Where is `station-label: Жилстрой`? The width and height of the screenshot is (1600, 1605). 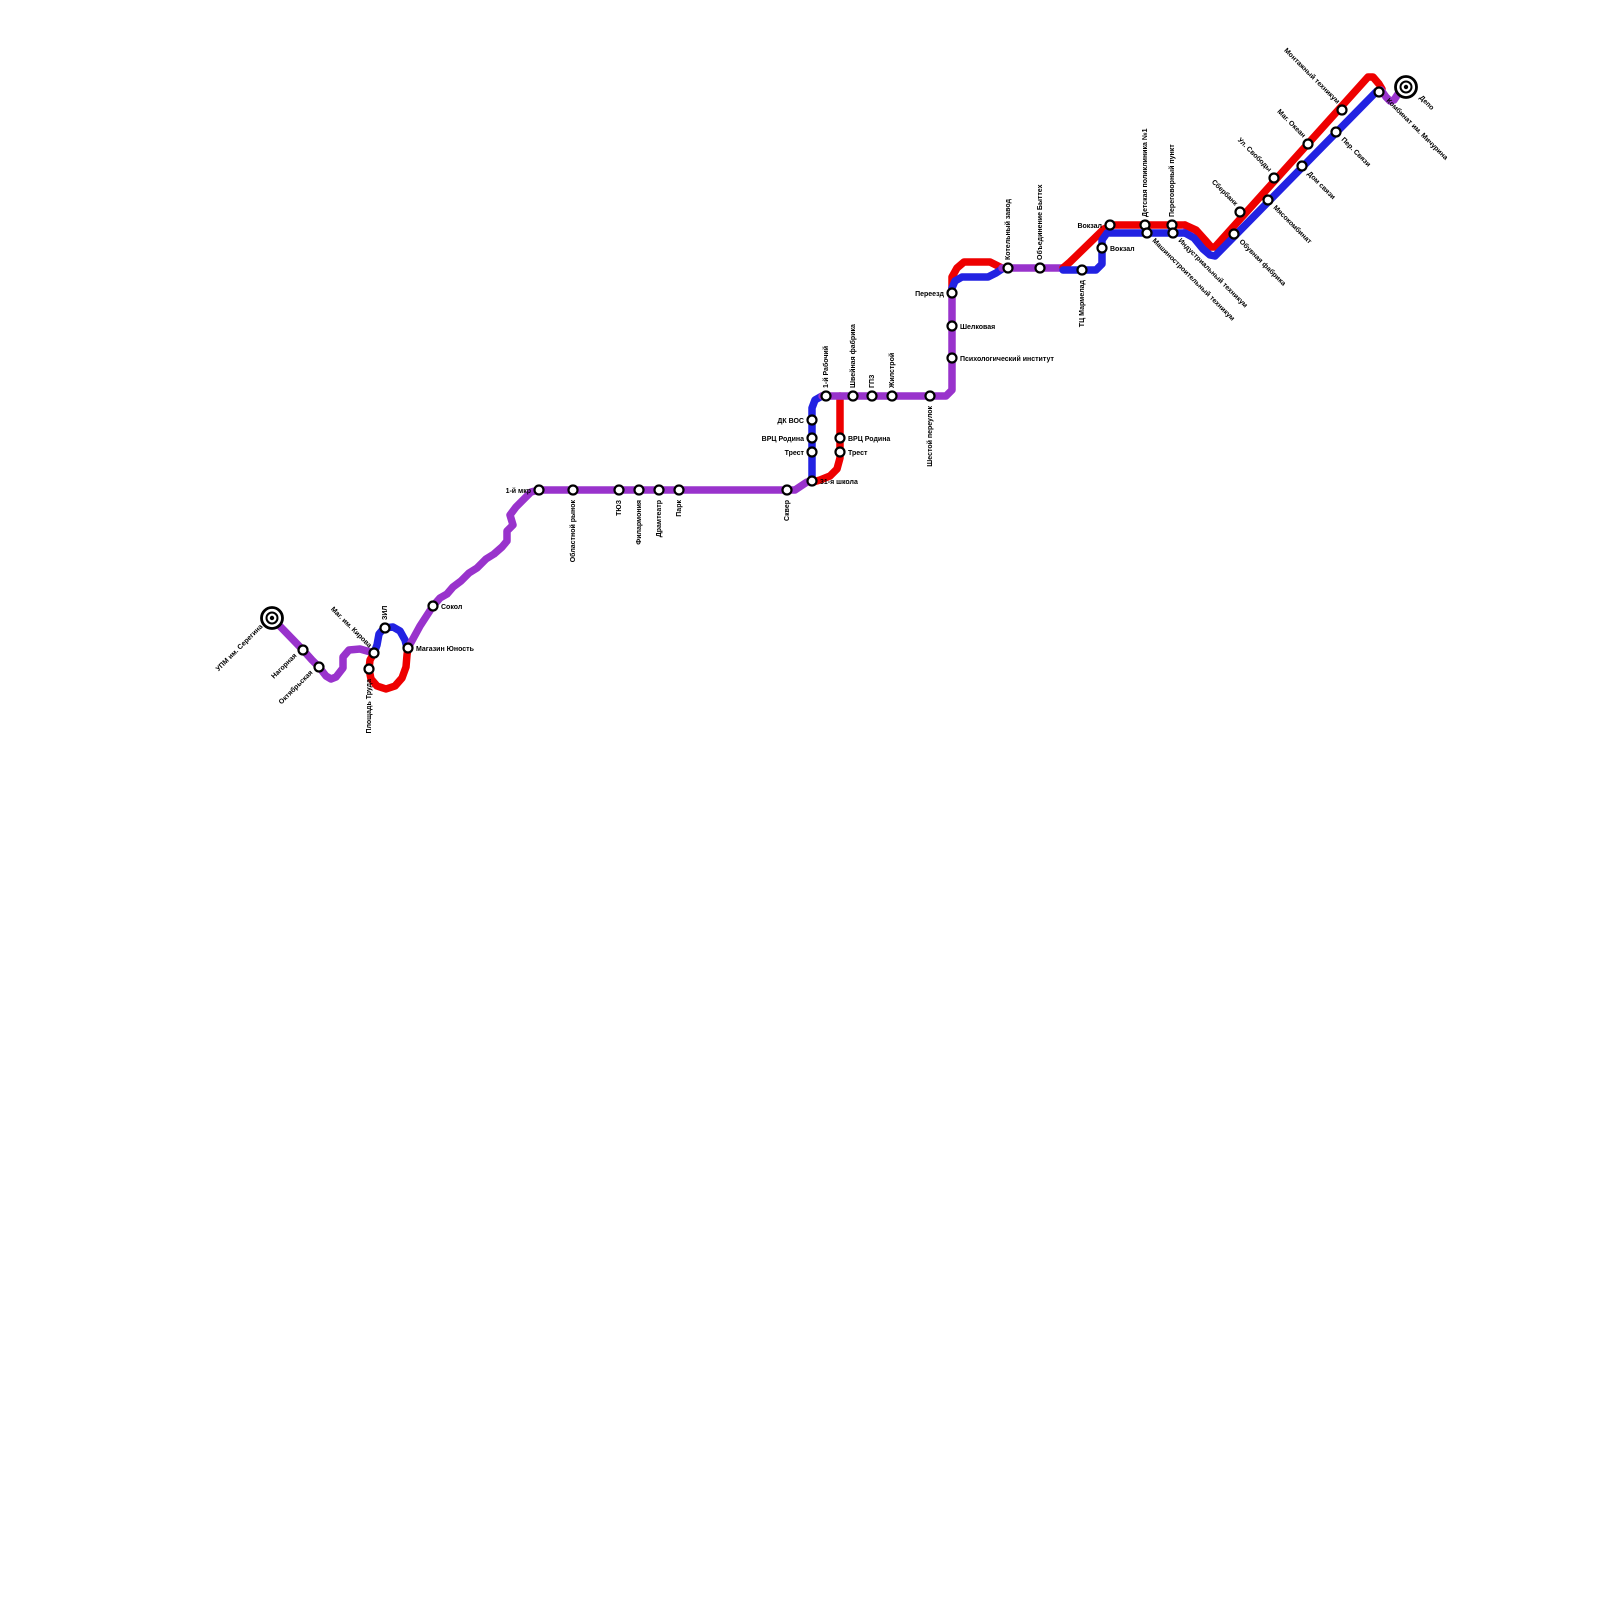 station-label: Жилстрой is located at coordinates (892, 371).